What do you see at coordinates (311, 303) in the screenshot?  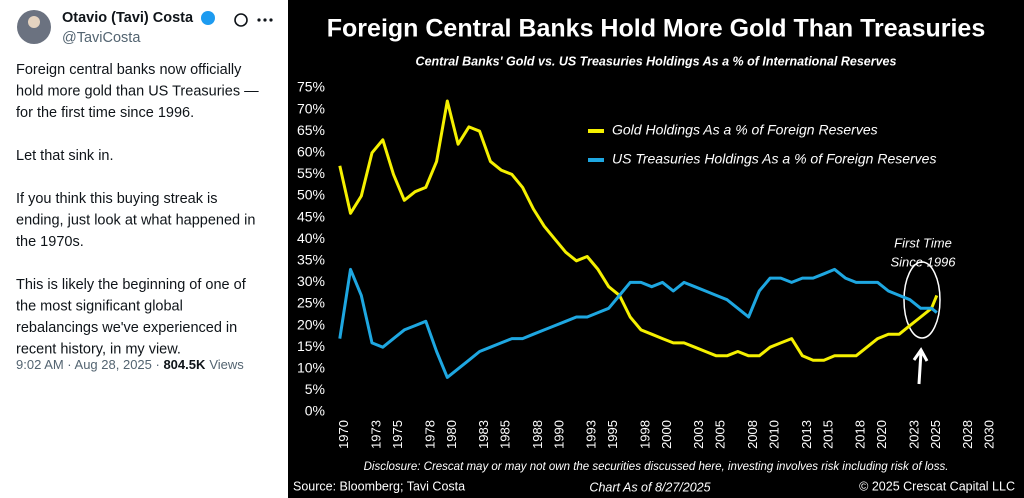 I see `y-tick-label: 25%` at bounding box center [311, 303].